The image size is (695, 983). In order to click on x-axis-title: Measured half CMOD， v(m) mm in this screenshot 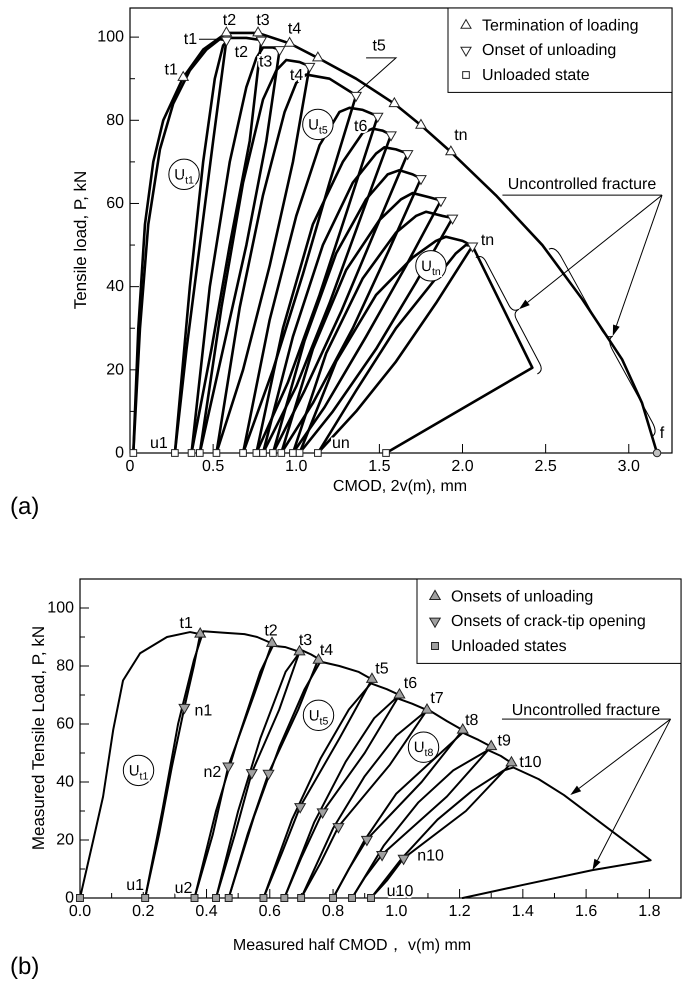, I will do `click(352, 945)`.